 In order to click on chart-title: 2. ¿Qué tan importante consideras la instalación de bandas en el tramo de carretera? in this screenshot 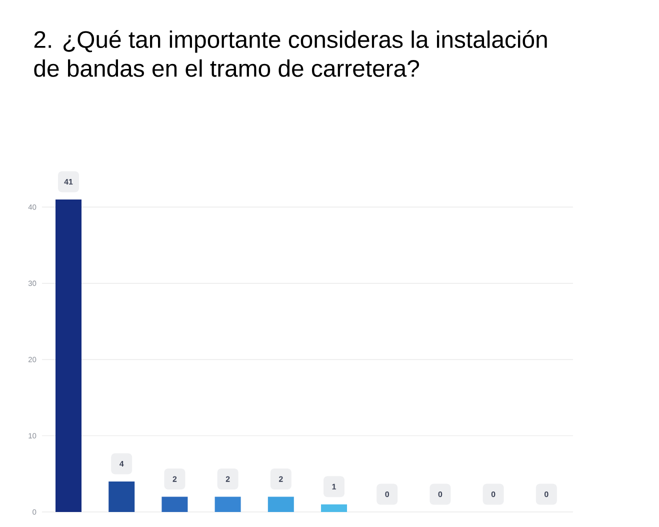, I will do `click(290, 53)`.